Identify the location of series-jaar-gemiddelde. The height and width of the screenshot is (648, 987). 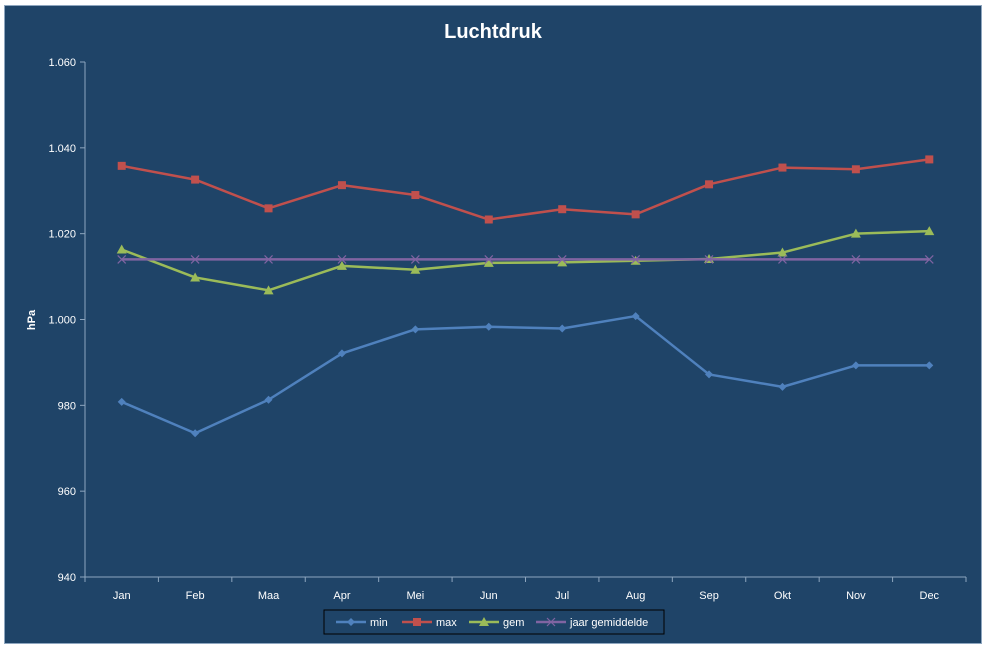
(525, 259).